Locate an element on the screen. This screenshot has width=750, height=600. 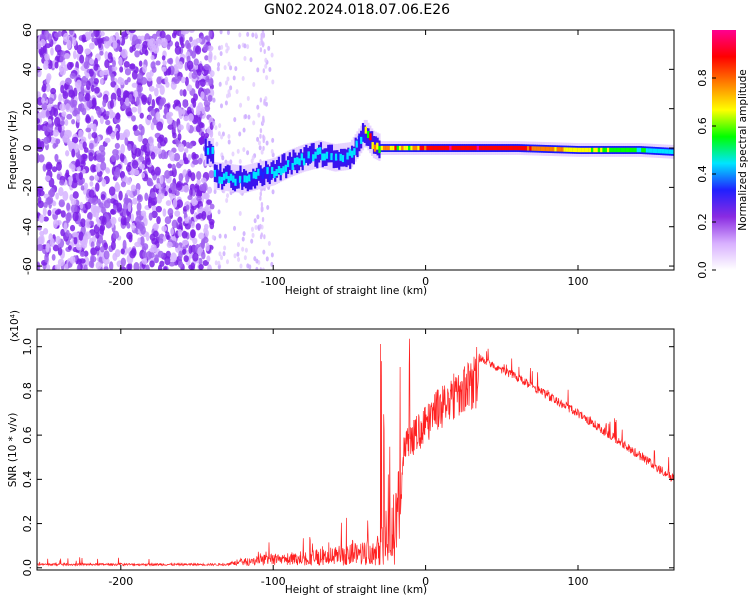
snr-x-tick-label: 100 is located at coordinates (577, 581).